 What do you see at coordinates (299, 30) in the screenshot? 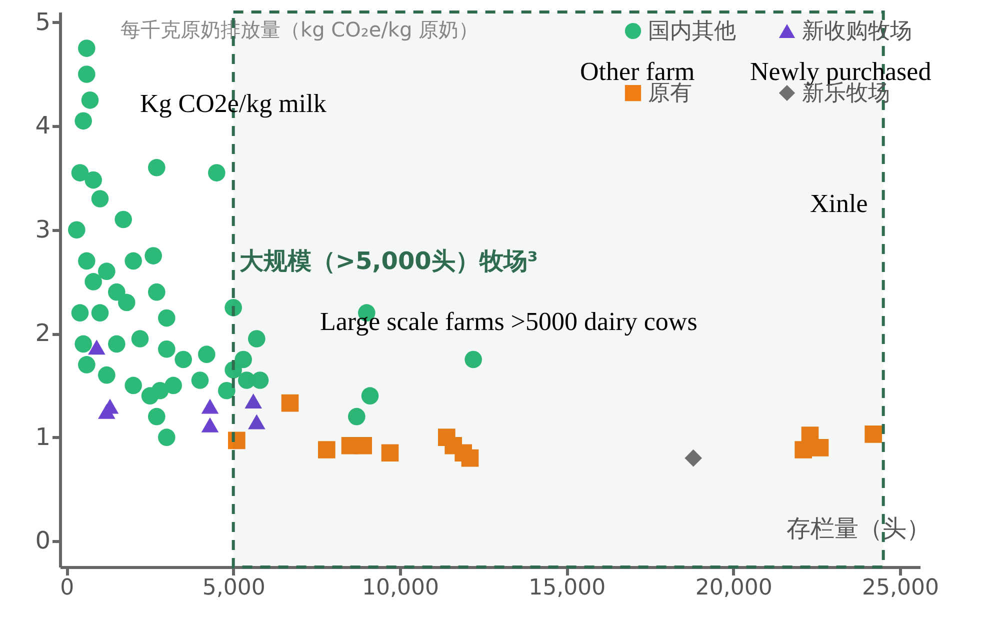
I see `y-axis-title: 每千克原奶排放量（kg CO₂e/kg 原奶）` at bounding box center [299, 30].